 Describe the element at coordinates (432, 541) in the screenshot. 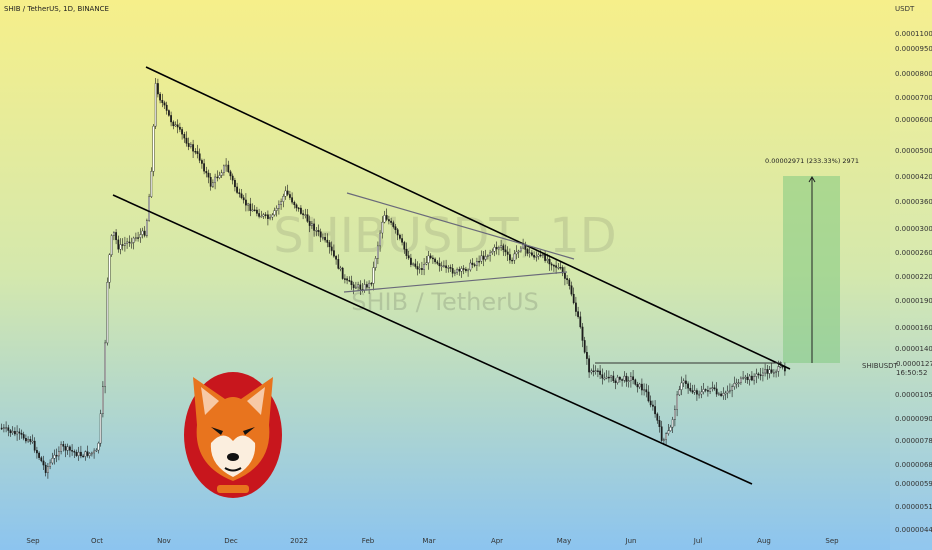

I see `time-axis: Sep Oct Nov Dec 2022 Feb Mar Apr May Jun Jul Aug Sep` at that location.